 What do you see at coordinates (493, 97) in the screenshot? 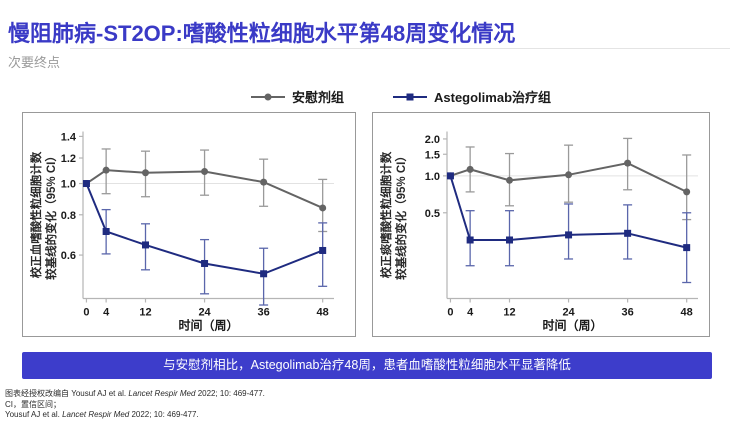
I see `legend-label-astegolimab: Astegolimab治疗组` at bounding box center [493, 97].